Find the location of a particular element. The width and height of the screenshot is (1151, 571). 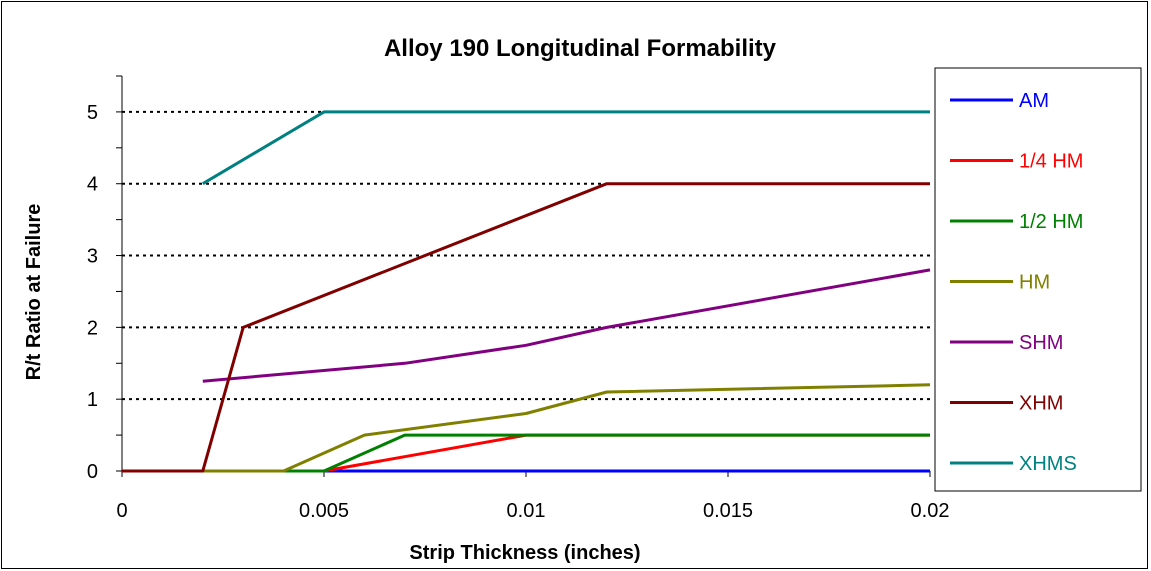

x-tick-label: 0.005 is located at coordinates (324, 511).